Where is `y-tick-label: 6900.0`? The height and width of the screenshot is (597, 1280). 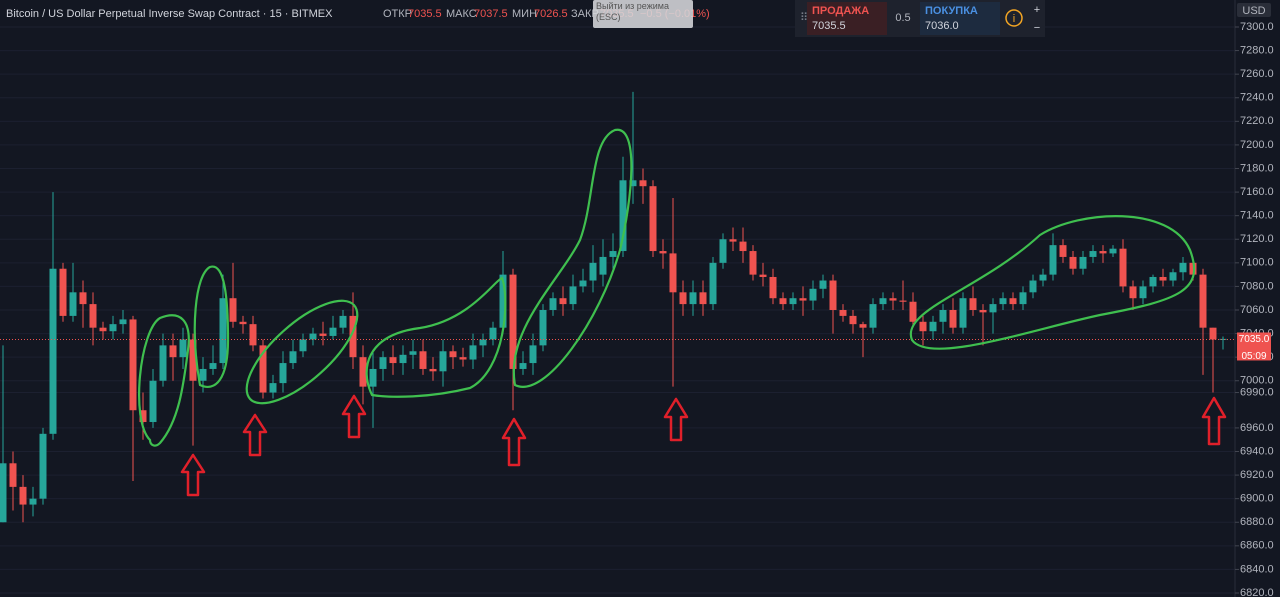 y-tick-label: 6900.0 is located at coordinates (1257, 499).